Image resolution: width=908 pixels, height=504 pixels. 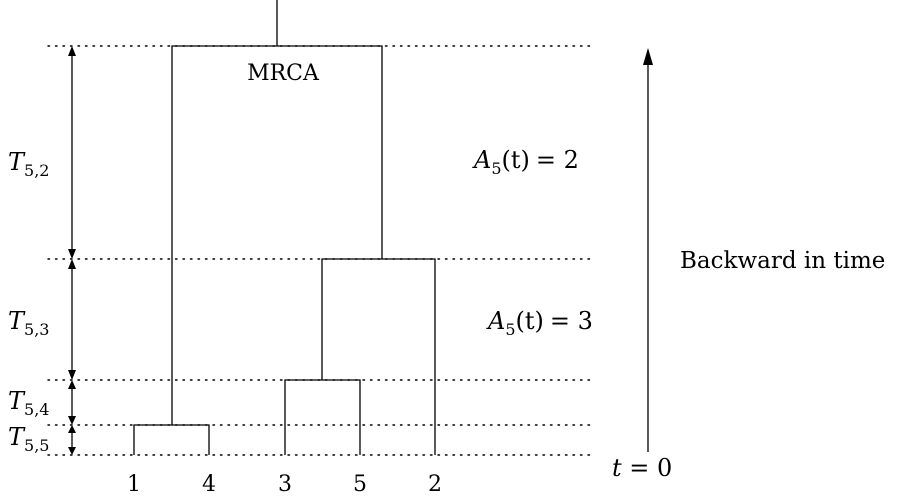 I want to click on leaf-label: 4, so click(x=209, y=484).